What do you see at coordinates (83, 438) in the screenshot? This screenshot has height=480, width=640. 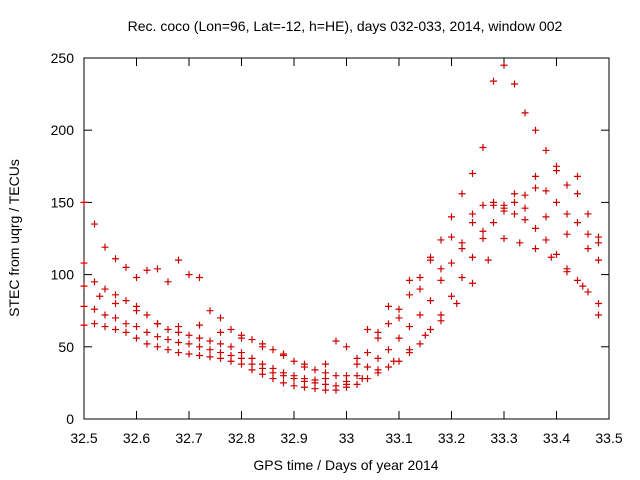 I see `x-tick-label: 32.5` at bounding box center [83, 438].